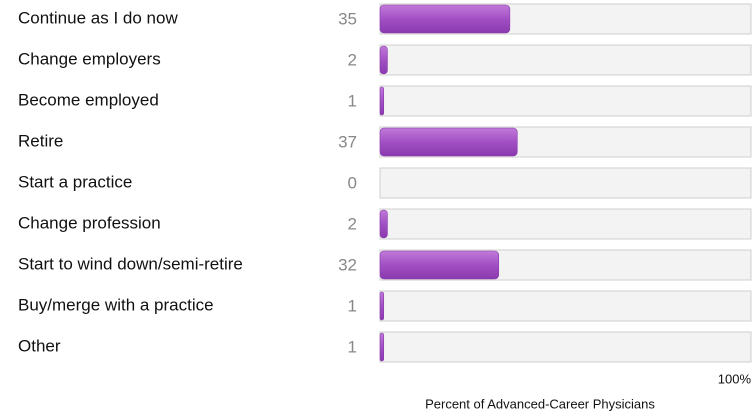 This screenshot has width=752, height=416. Describe the element at coordinates (89, 222) in the screenshot. I see `category-label: Change profession` at that location.